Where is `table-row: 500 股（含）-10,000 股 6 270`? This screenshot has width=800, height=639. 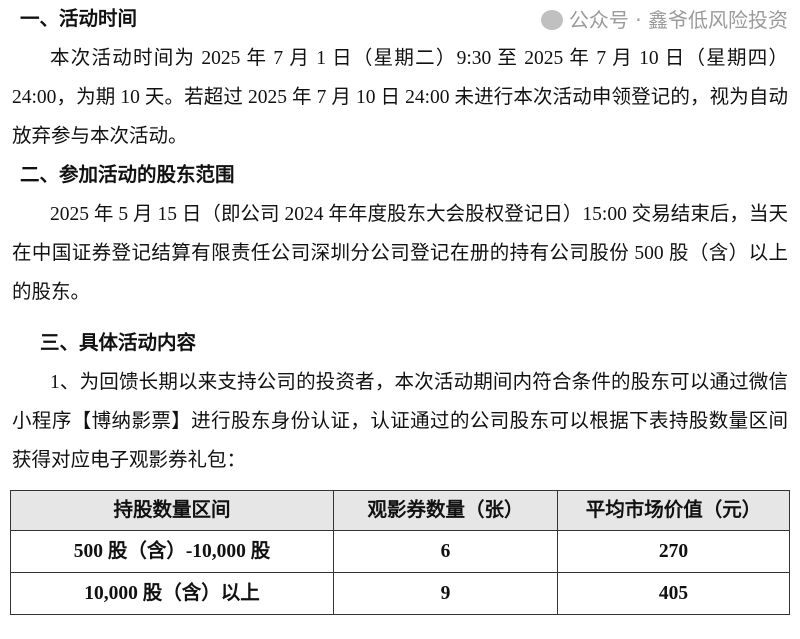 table-row: 500 股（含）-10,000 股 6 270 is located at coordinates (400, 551).